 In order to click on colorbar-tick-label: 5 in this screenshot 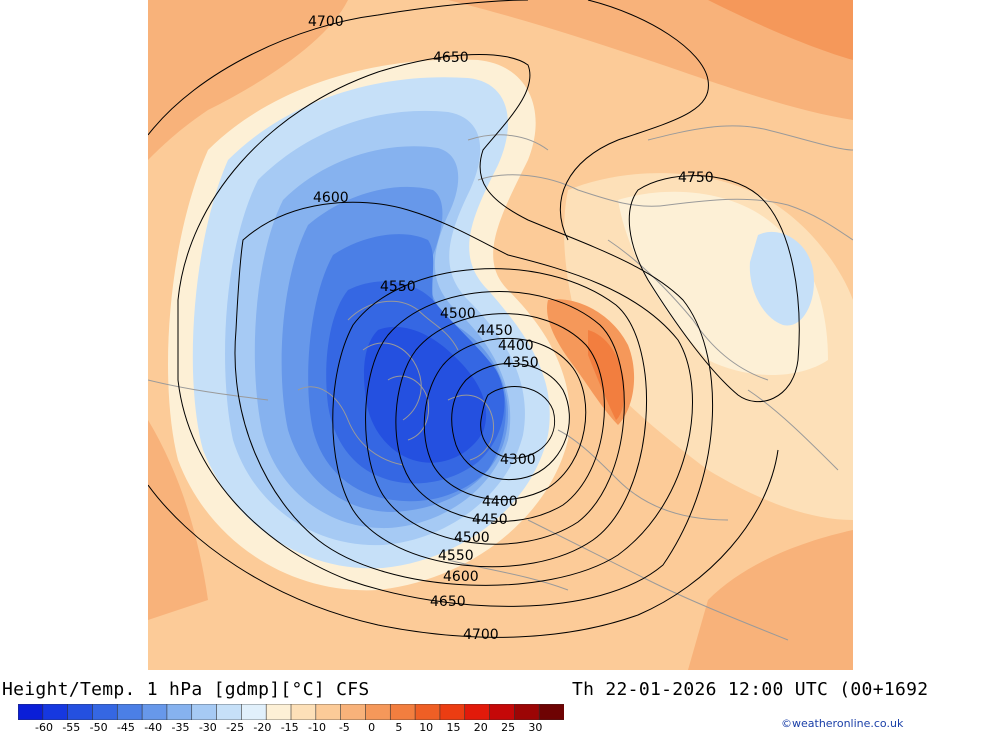, I will do `click(399, 727)`.